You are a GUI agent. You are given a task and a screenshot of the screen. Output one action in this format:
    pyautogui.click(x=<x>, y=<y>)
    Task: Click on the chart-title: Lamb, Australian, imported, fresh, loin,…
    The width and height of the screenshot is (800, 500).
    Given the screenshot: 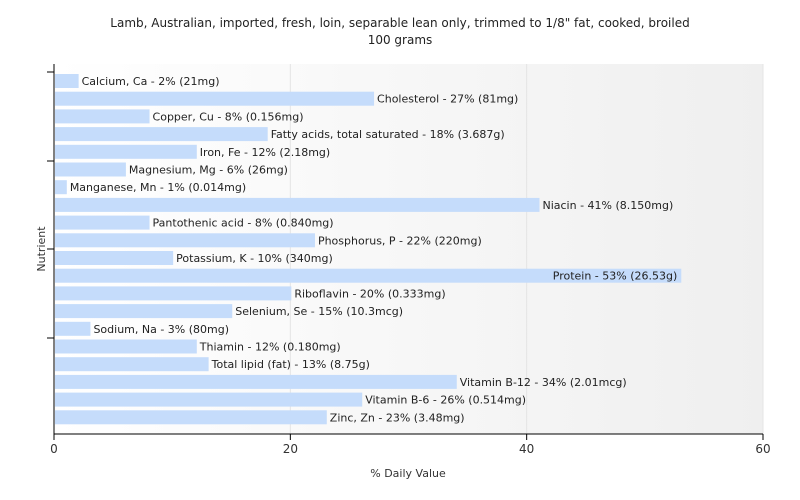 What is the action you would take?
    pyautogui.click(x=399, y=23)
    